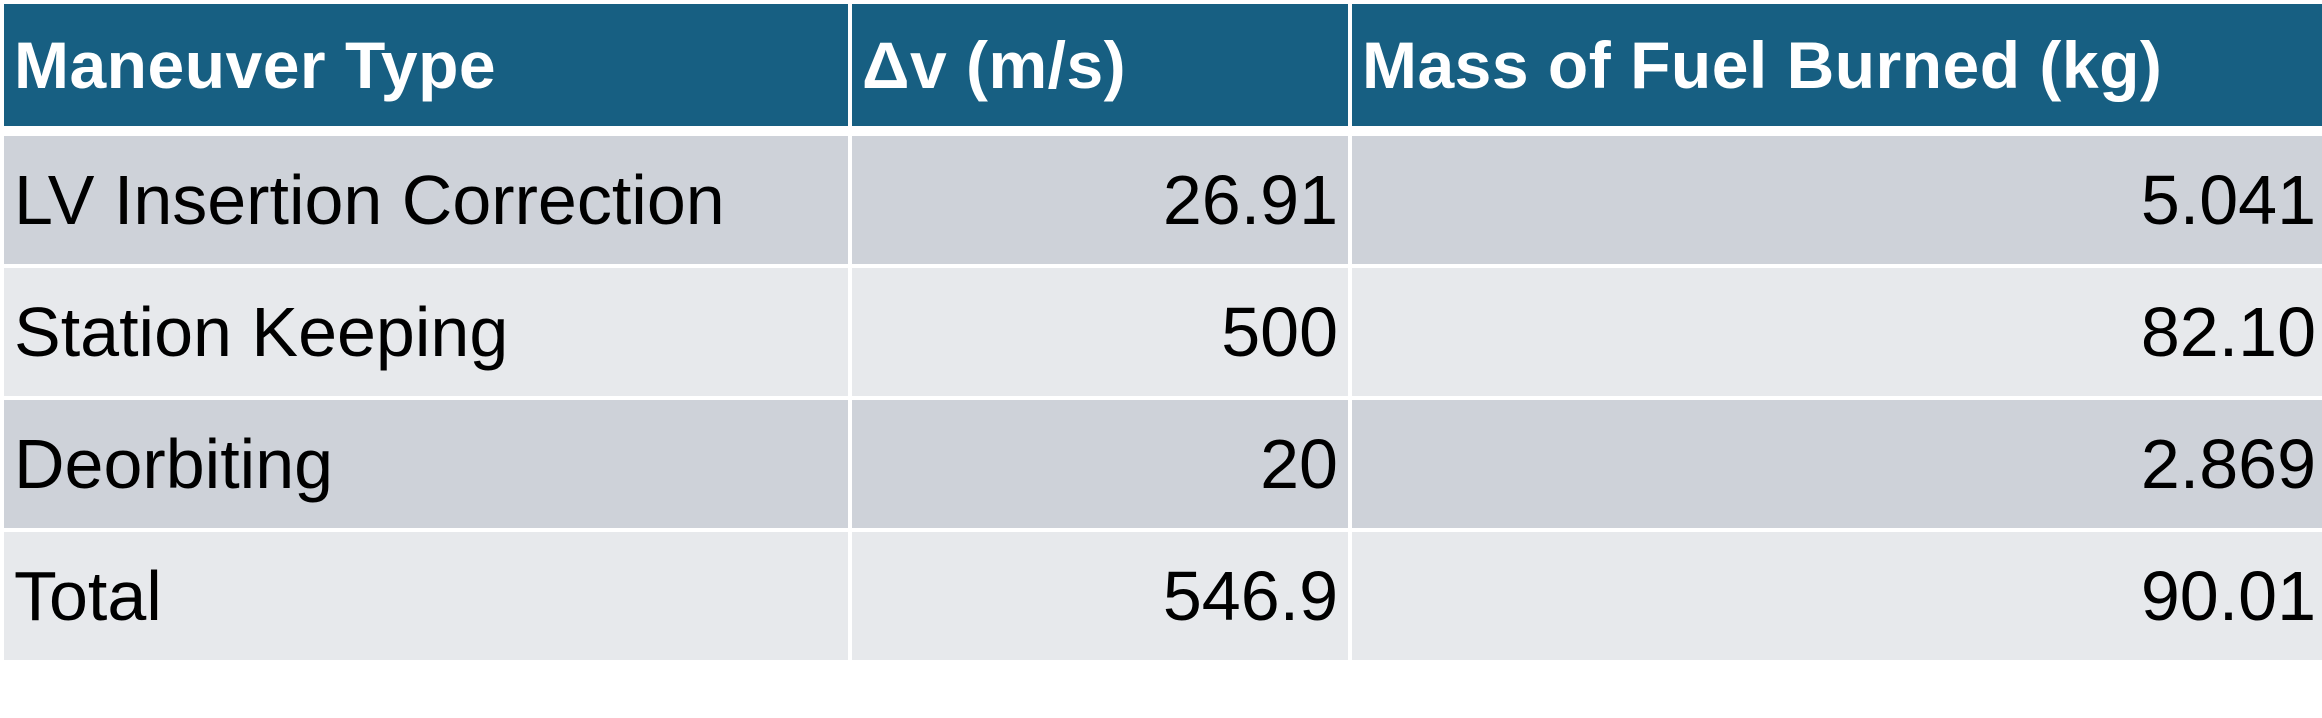 The image size is (2322, 718). Describe the element at coordinates (1837, 200) in the screenshot. I see `cell-fuel-mass: 5.041` at that location.